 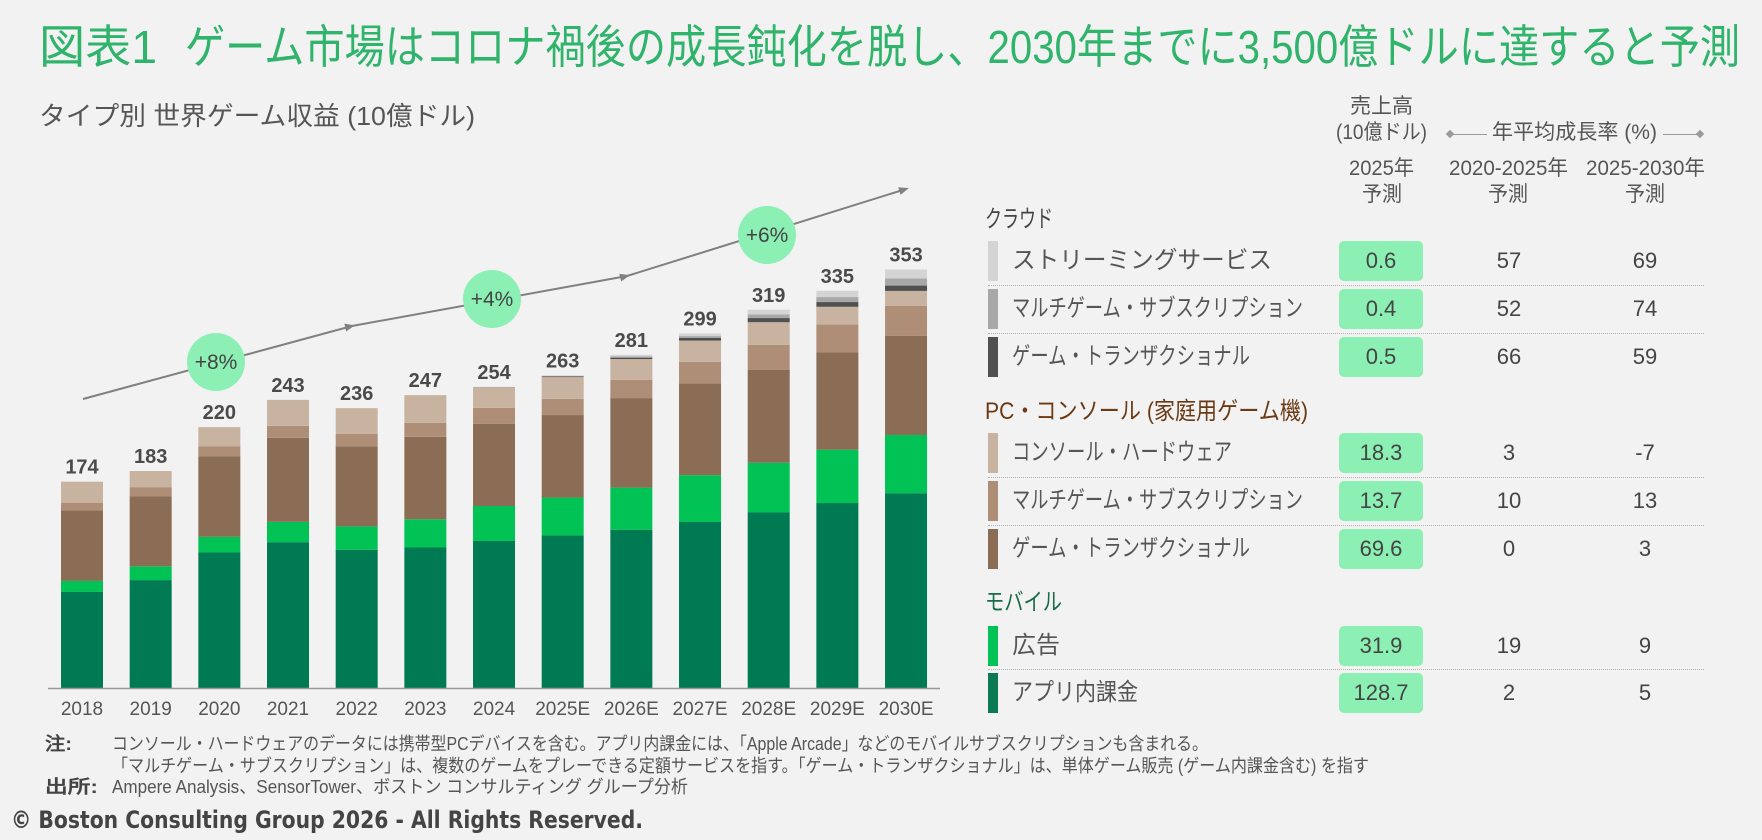 I want to click on revenue-2025-value: 0.6, so click(x=1381, y=261).